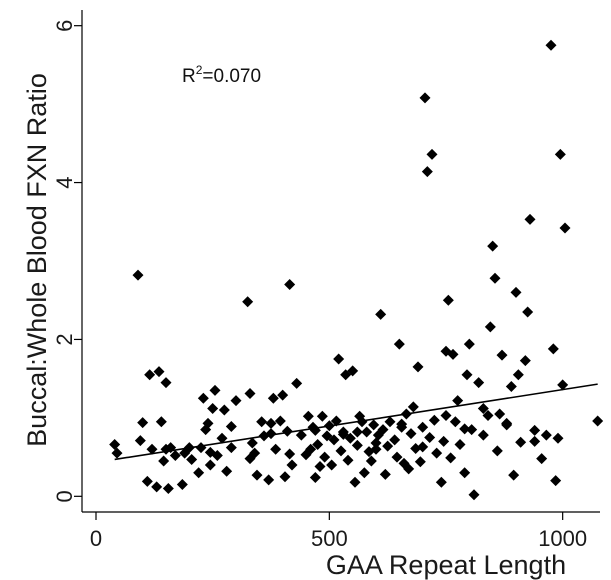 This screenshot has height=580, width=611. I want to click on r-squared-value: =0.070, so click(231, 76).